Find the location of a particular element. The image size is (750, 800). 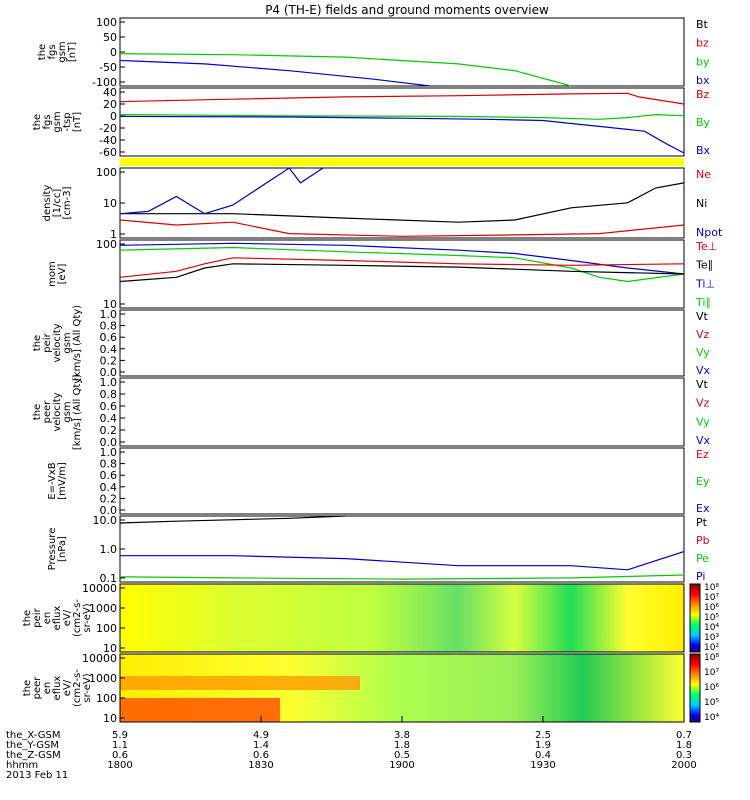

x-row-value: 3.8 is located at coordinates (402, 735).